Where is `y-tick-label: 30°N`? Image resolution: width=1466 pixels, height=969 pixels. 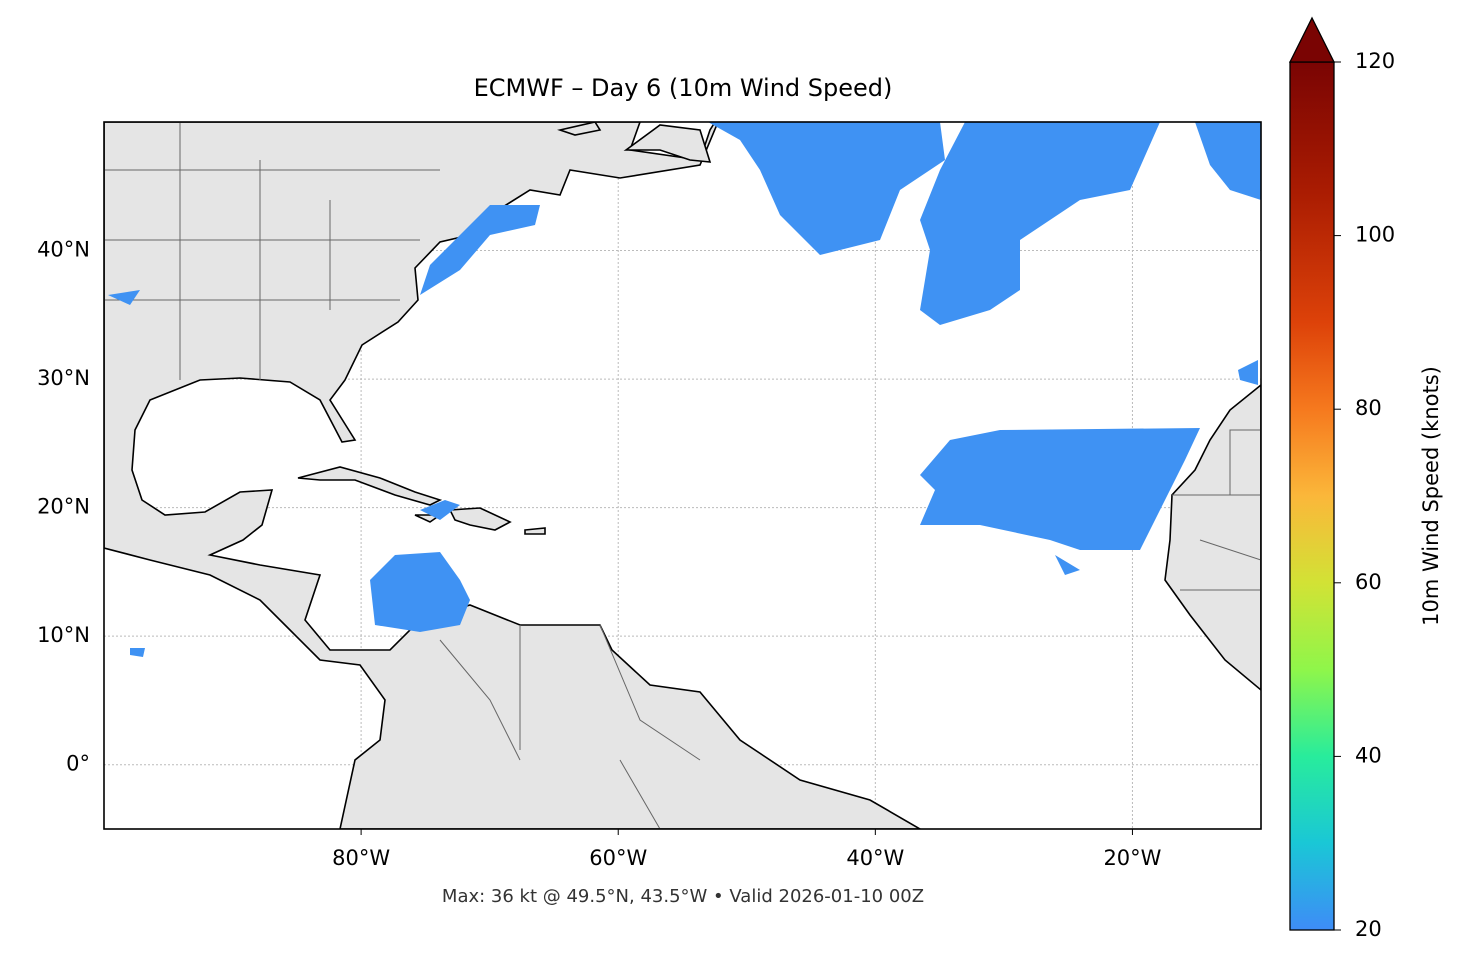
y-tick-label: 30°N is located at coordinates (63, 378).